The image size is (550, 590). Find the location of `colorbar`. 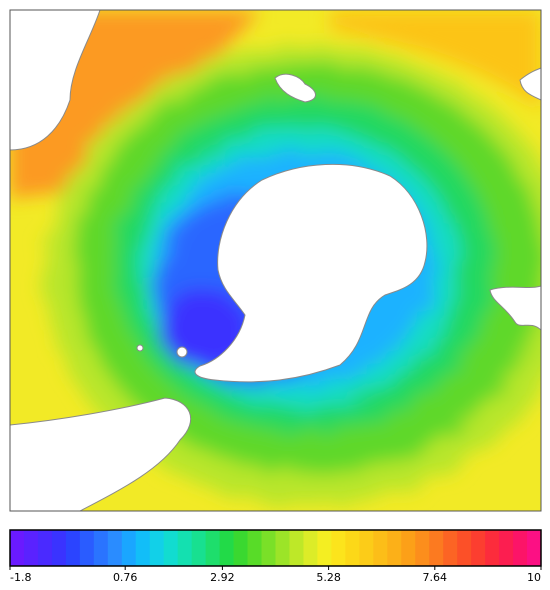

colorbar is located at coordinates (276, 548).